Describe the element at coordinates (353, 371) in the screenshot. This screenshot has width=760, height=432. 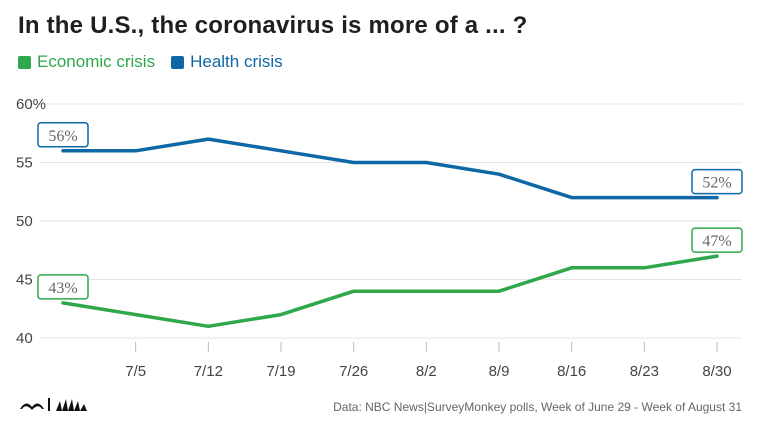
I see `x-tick-label: 7/26` at that location.